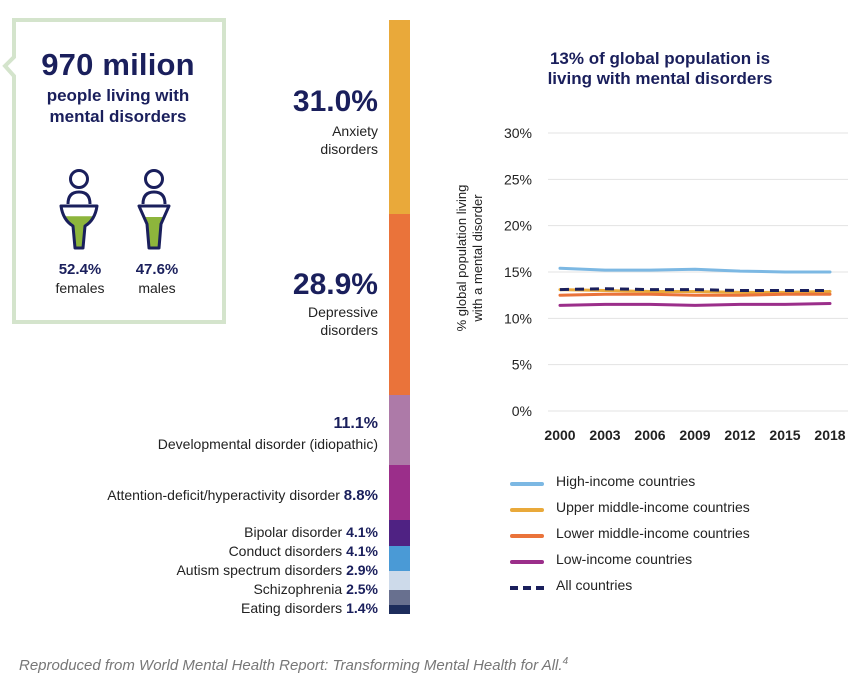  I want to click on legend-swatch-all-countries, so click(527, 588).